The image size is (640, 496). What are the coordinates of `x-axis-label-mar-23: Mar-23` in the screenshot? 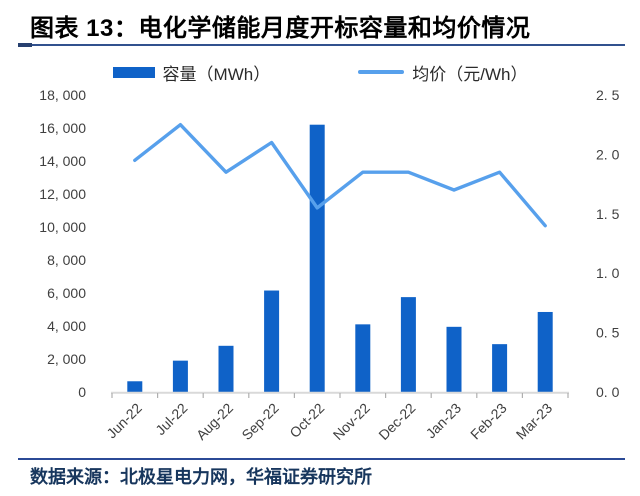 It's located at (534, 421).